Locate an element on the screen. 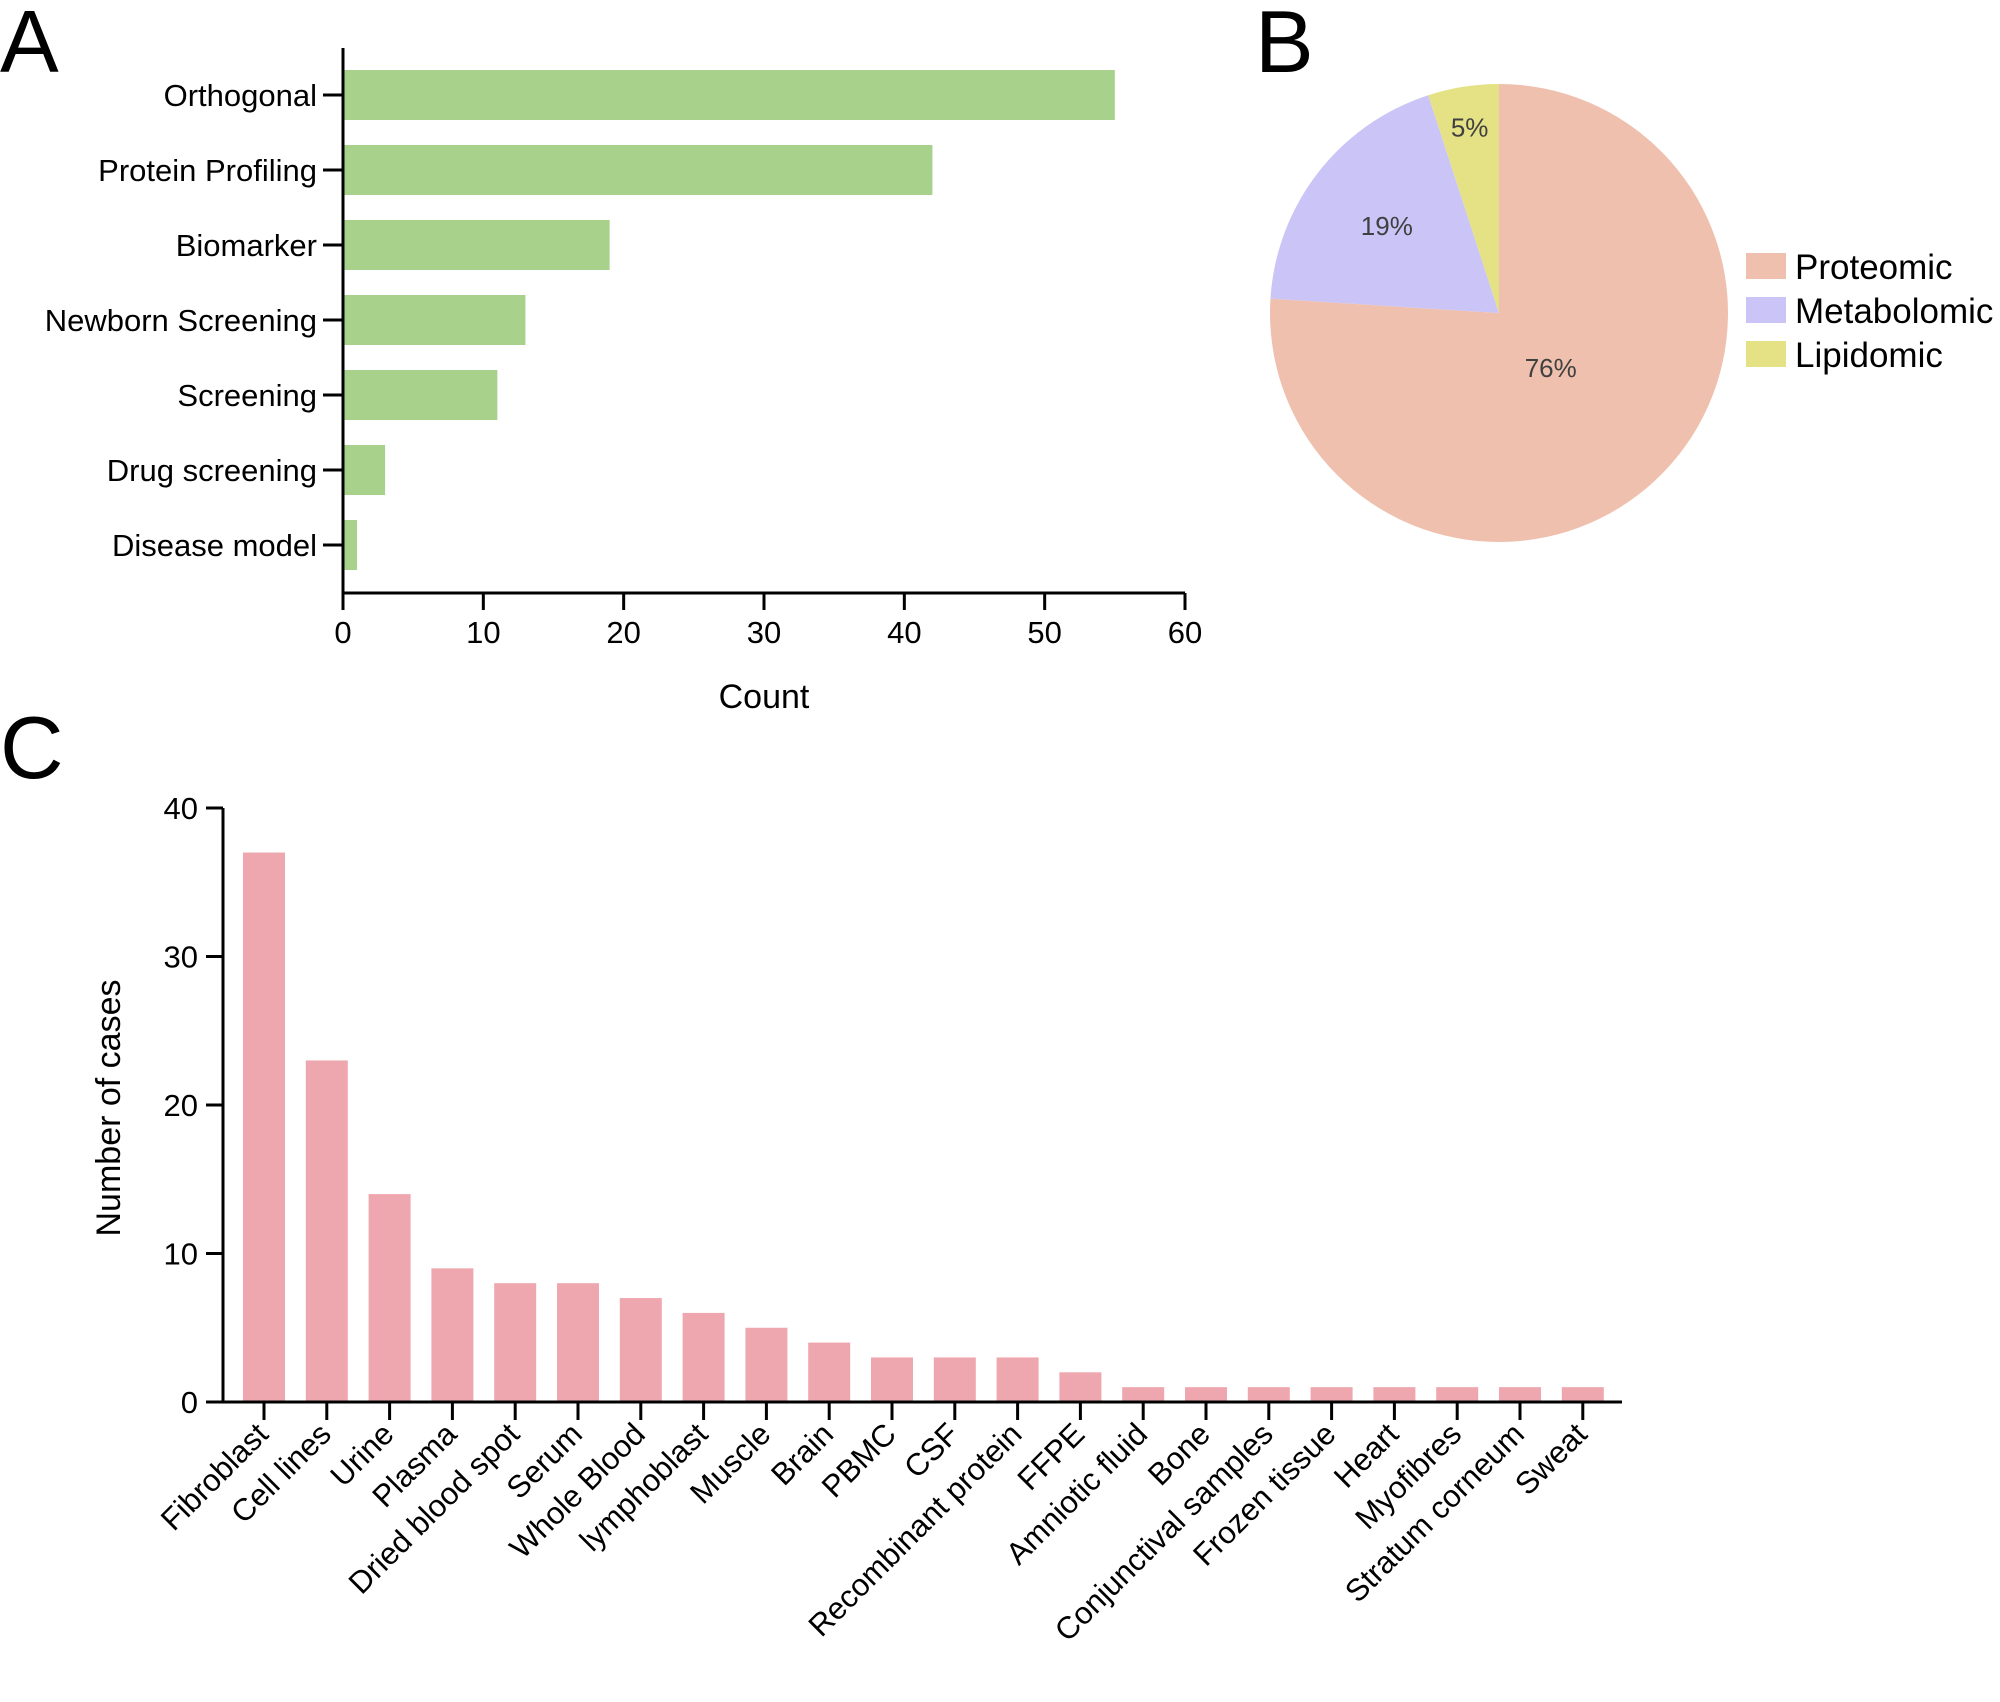 This screenshot has width=2000, height=1702. bar-urine is located at coordinates (389, 1298).